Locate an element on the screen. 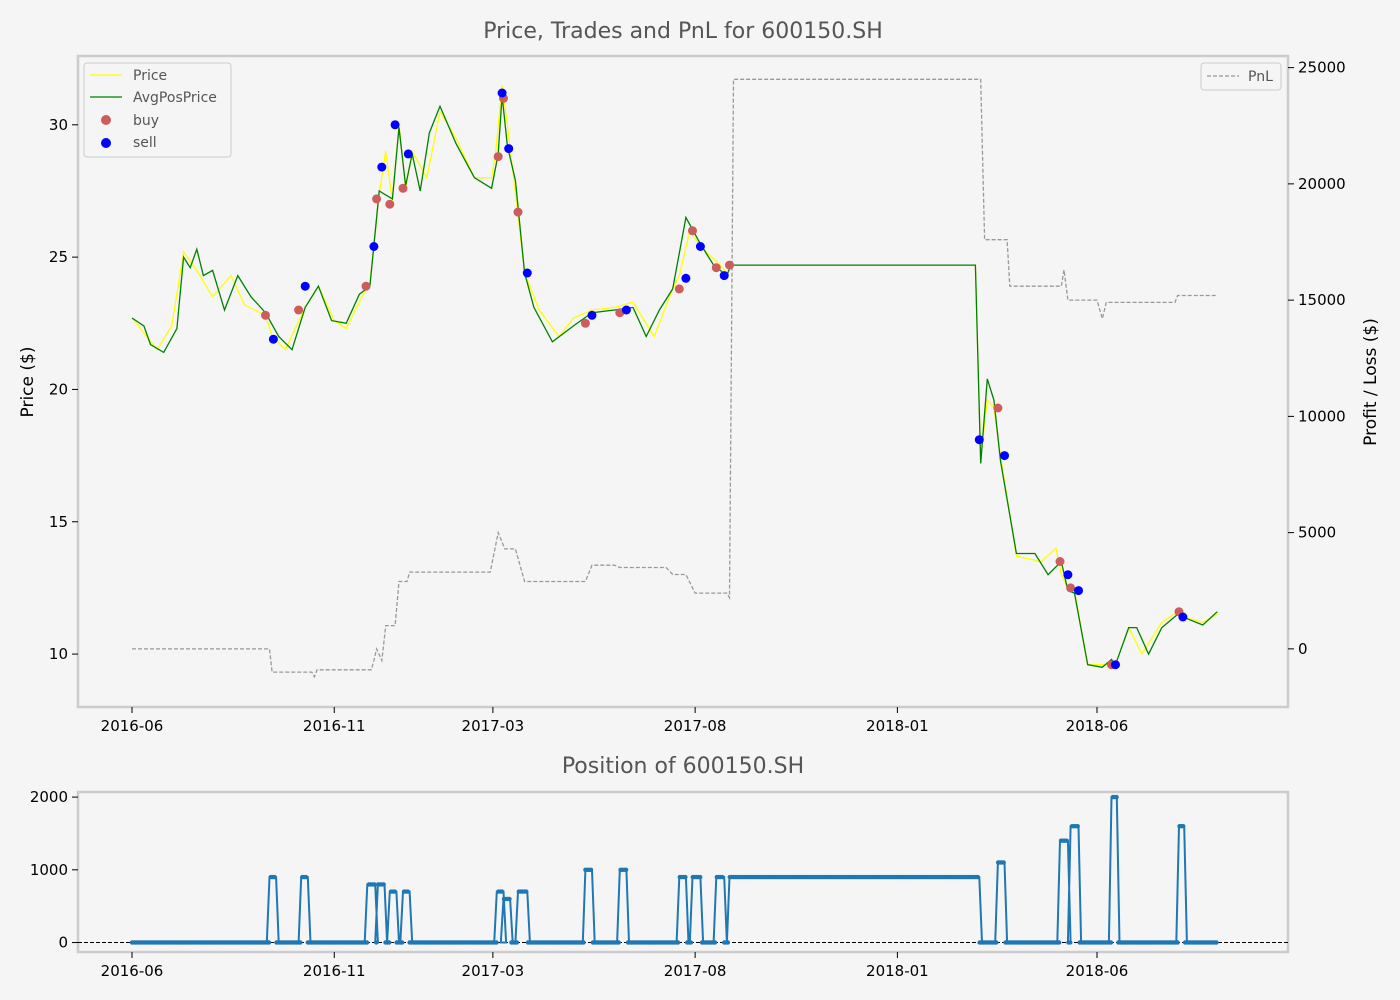  main-chart-title: Price, Trades and PnL for 600150.SH is located at coordinates (683, 31).